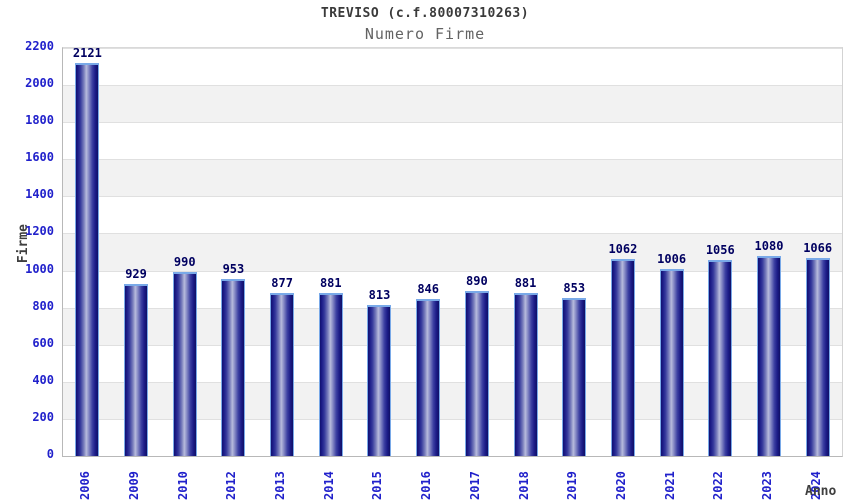 The width and height of the screenshot is (850, 500). What do you see at coordinates (85, 485) in the screenshot?
I see `x-tick-label: 2006` at bounding box center [85, 485].